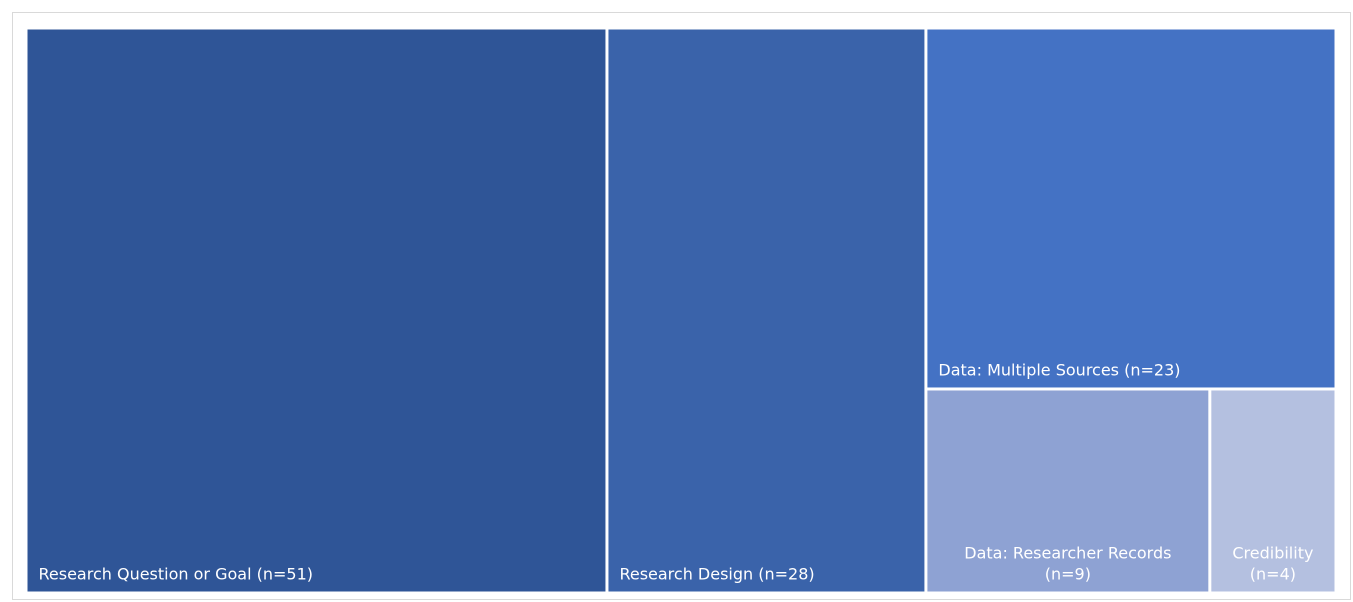 This screenshot has width=1353, height=602. I want to click on tile-credibility: Credibility (n=4), so click(1273, 491).